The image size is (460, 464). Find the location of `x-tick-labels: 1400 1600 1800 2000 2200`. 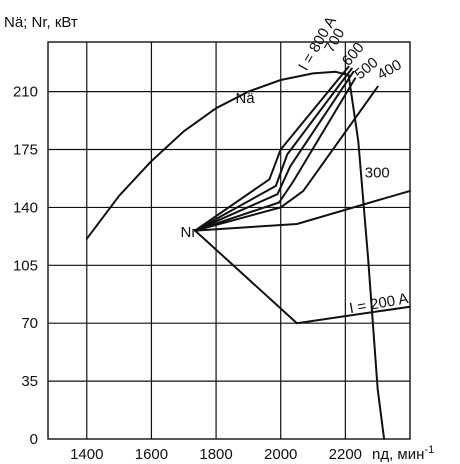

x-tick-labels: 1400 1600 1800 2000 2200 is located at coordinates (216, 454).